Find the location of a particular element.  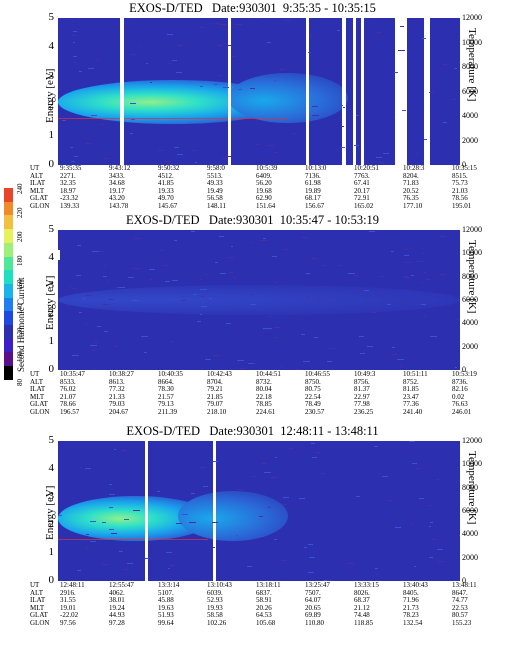

ytick-left: 4 is located at coordinates (51, 468).